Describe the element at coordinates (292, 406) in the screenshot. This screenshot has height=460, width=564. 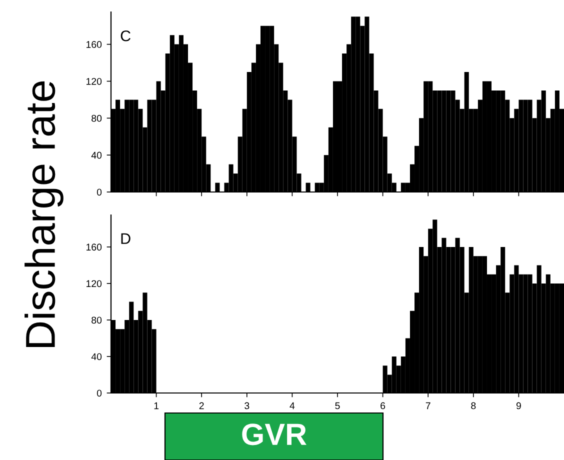
I see `x-tick-label: 4` at that location.